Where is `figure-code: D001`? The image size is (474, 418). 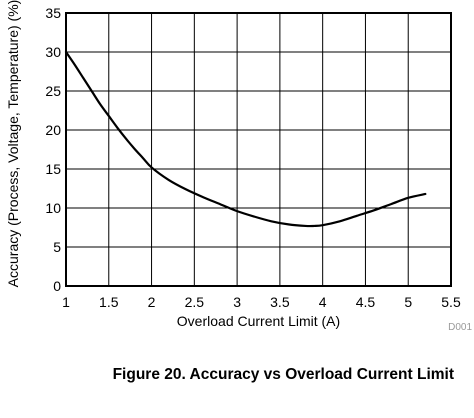
figure-code: D001 is located at coordinates (460, 327).